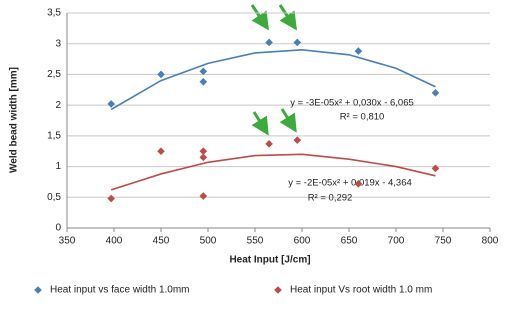 The image size is (510, 311). Describe the element at coordinates (58, 105) in the screenshot. I see `y-tick-label: 2` at that location.